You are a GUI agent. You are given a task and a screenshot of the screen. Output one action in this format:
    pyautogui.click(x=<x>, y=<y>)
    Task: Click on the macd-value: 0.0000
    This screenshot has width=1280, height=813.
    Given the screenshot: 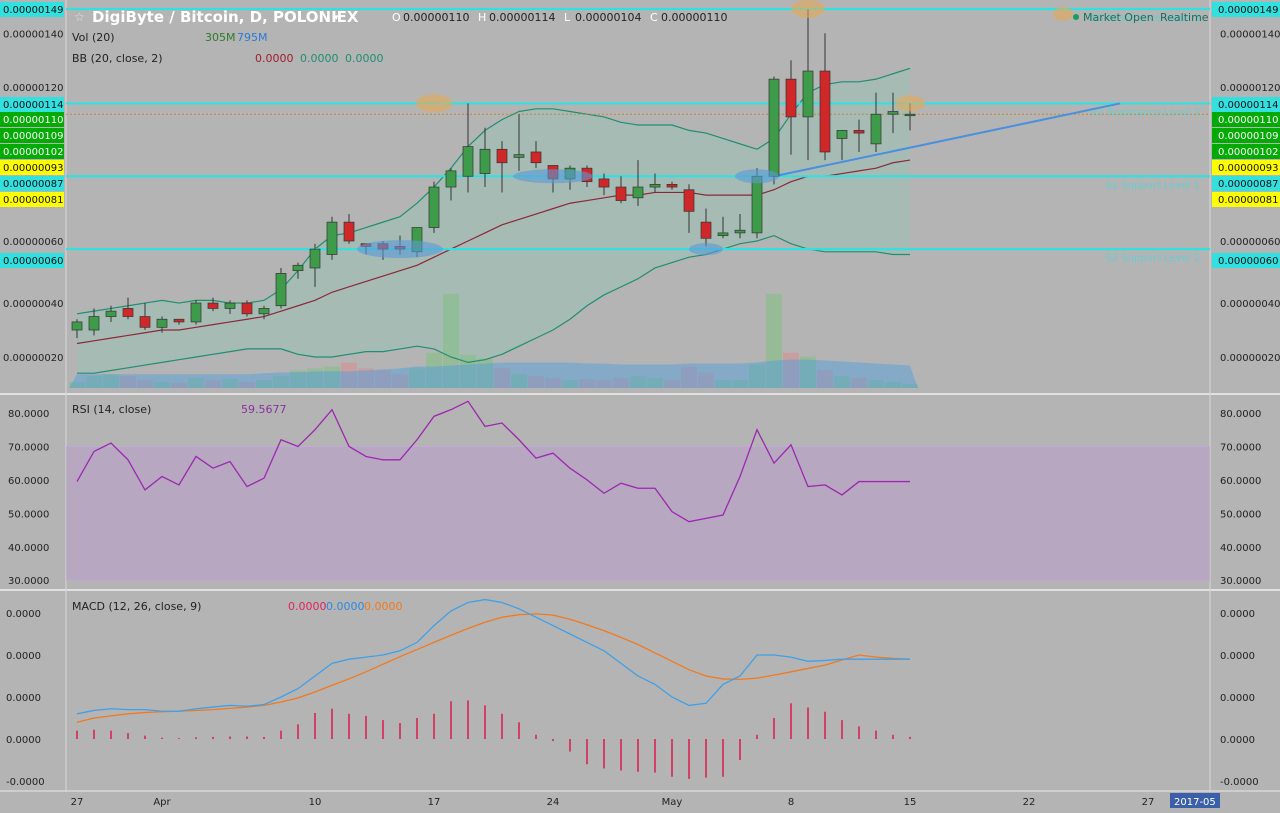 What is the action you would take?
    pyautogui.click(x=383, y=606)
    